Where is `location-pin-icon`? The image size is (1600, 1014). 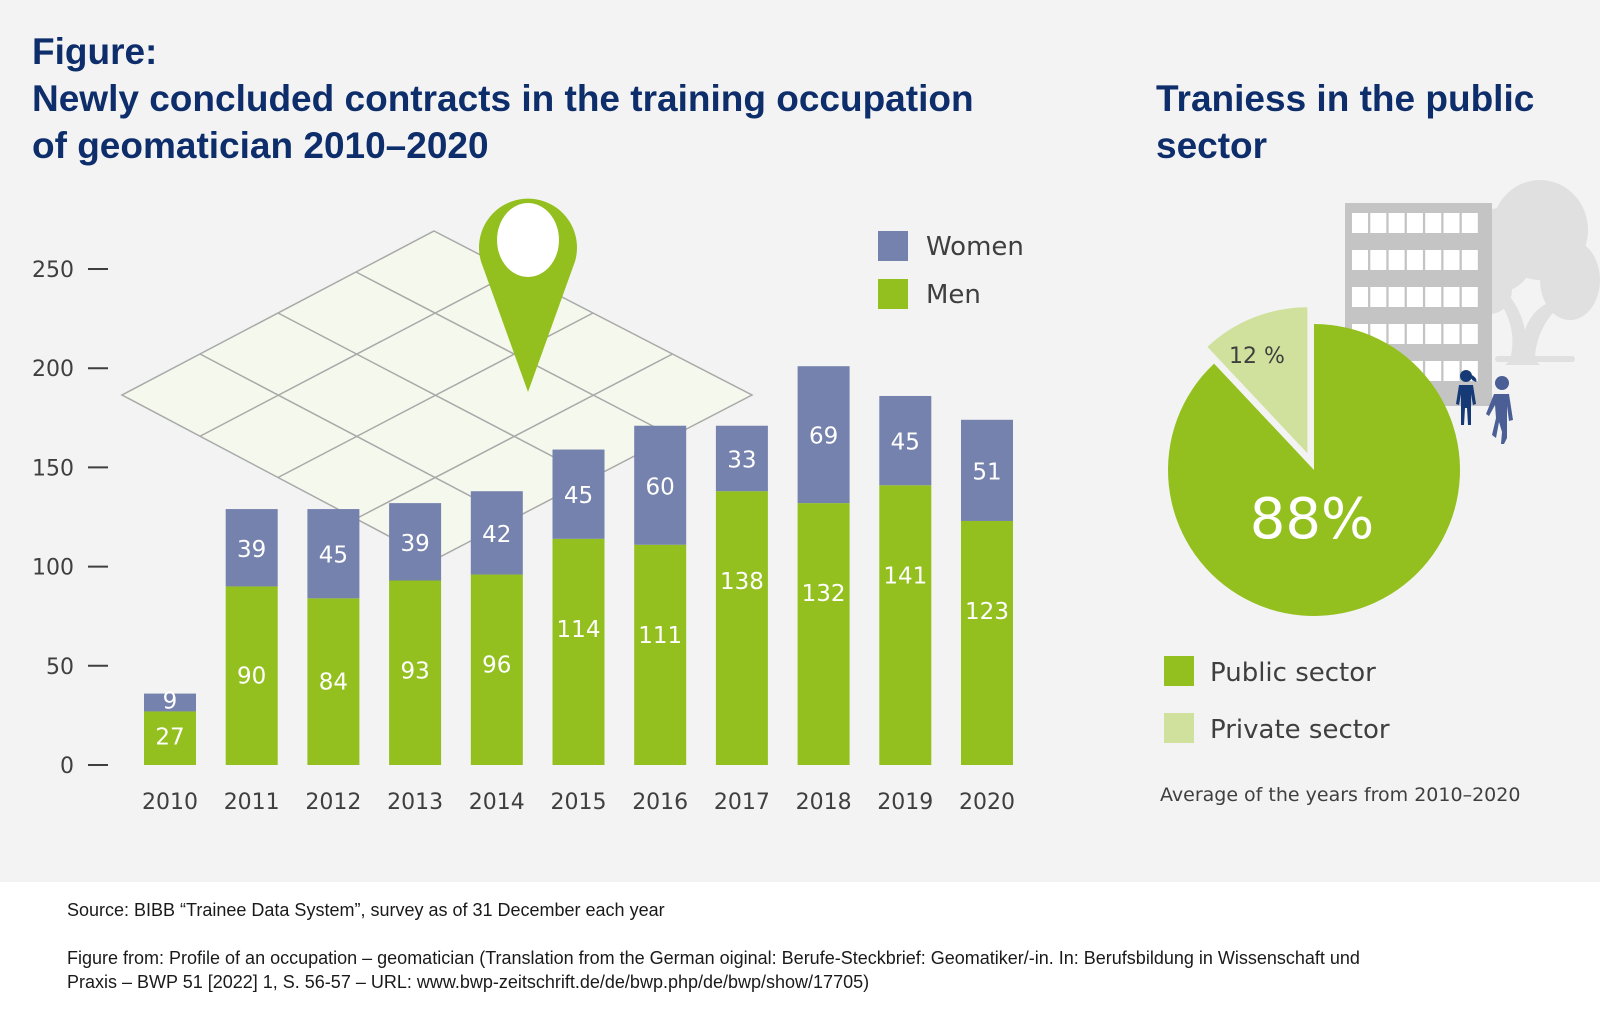 location-pin-icon is located at coordinates (527, 295).